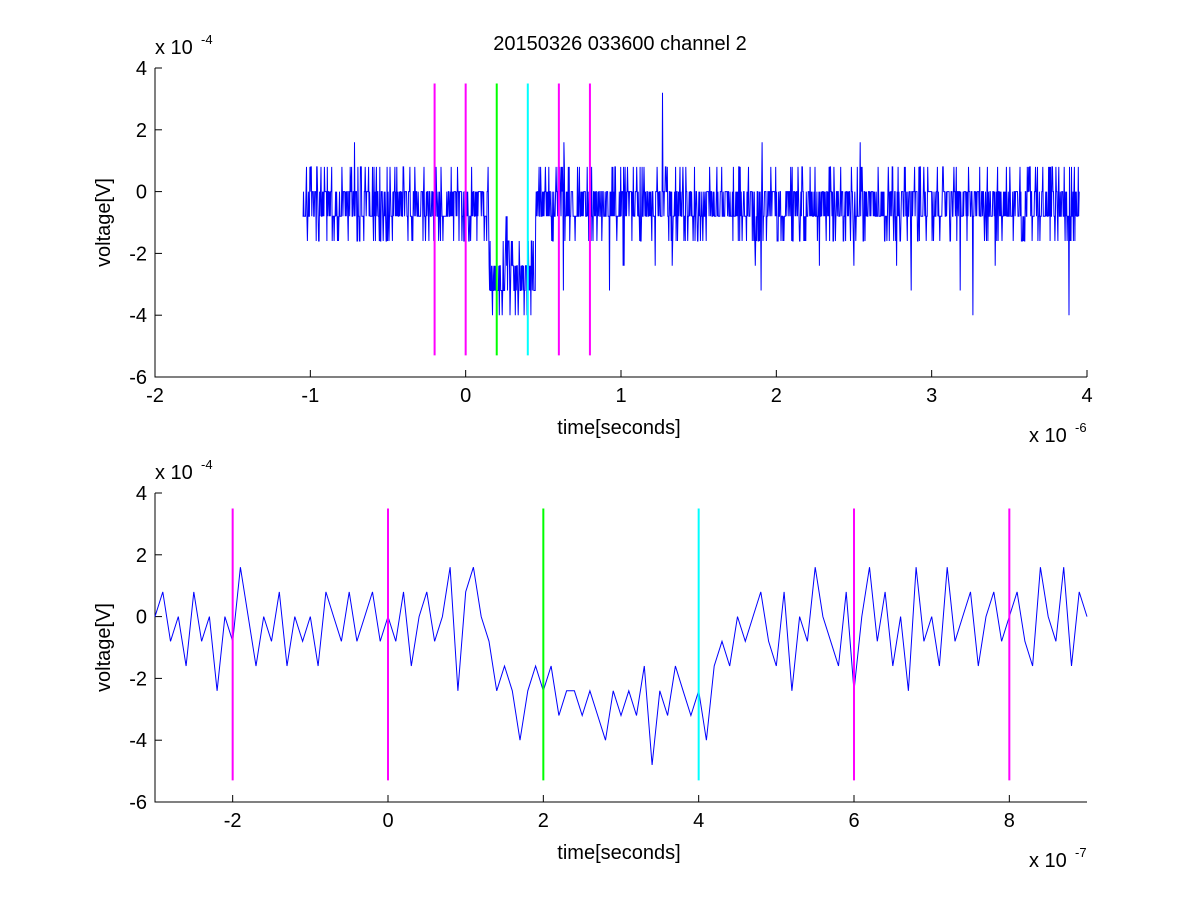  Describe the element at coordinates (853, 821) in the screenshot. I see `x-tick-label: 6` at that location.